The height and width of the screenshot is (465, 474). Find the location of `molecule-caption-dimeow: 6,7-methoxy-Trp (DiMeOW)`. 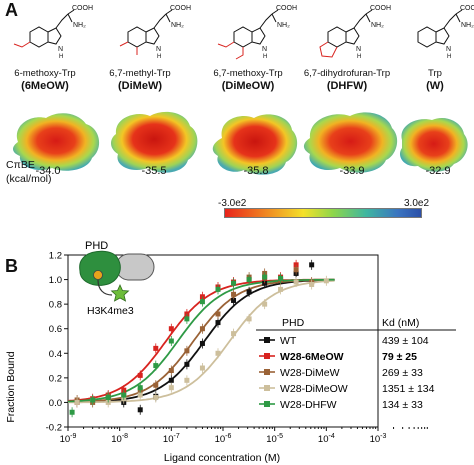

molecule-caption-dimeow: 6,7-methoxy-Trp (DiMeOW) is located at coordinates (248, 80).